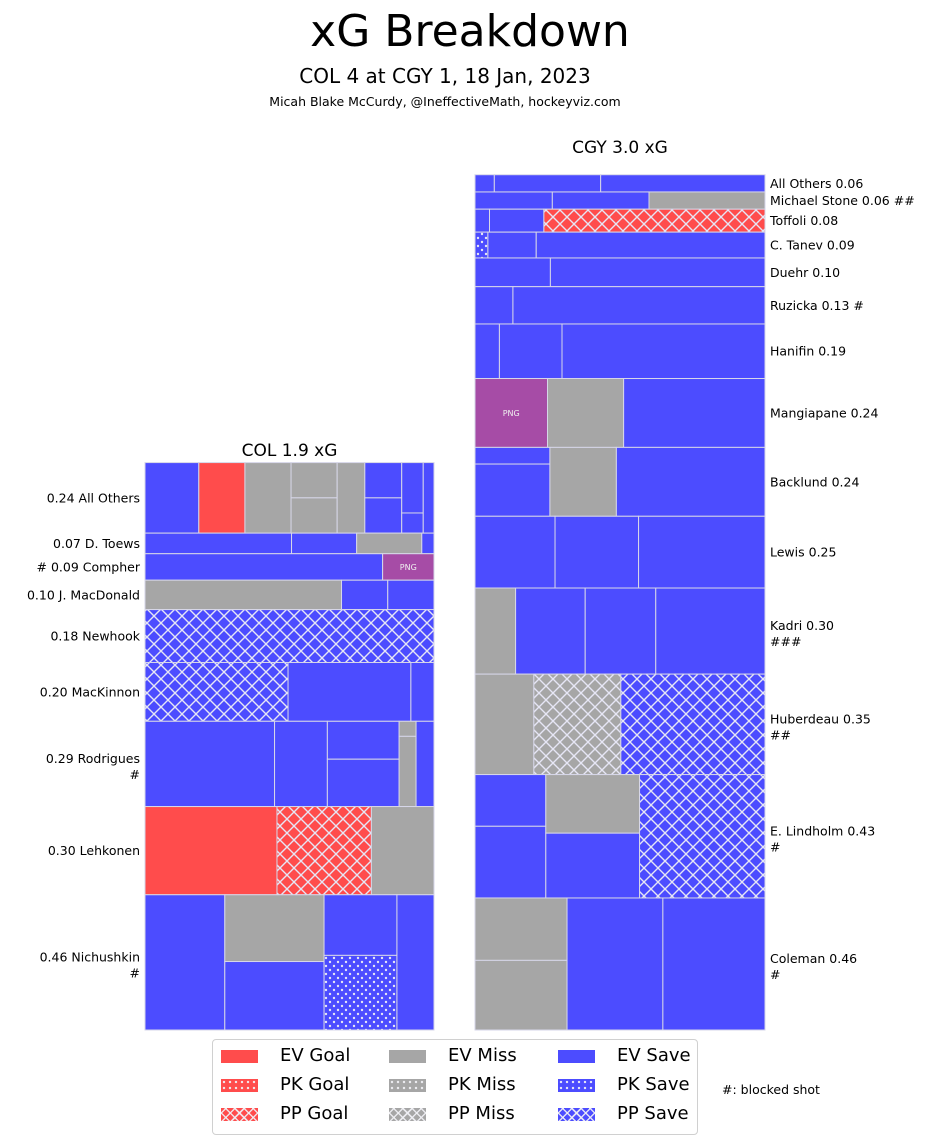  I want to click on legend-item: PK Goal, so click(285, 1085).